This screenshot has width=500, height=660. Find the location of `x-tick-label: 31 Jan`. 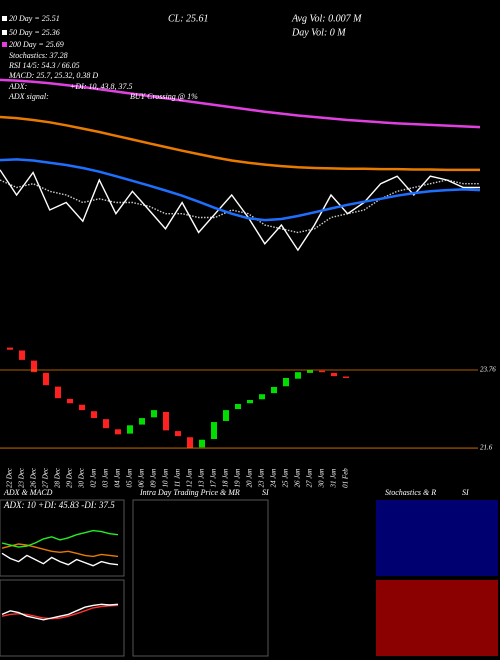

x-tick-label: 31 Jan is located at coordinates (334, 478).